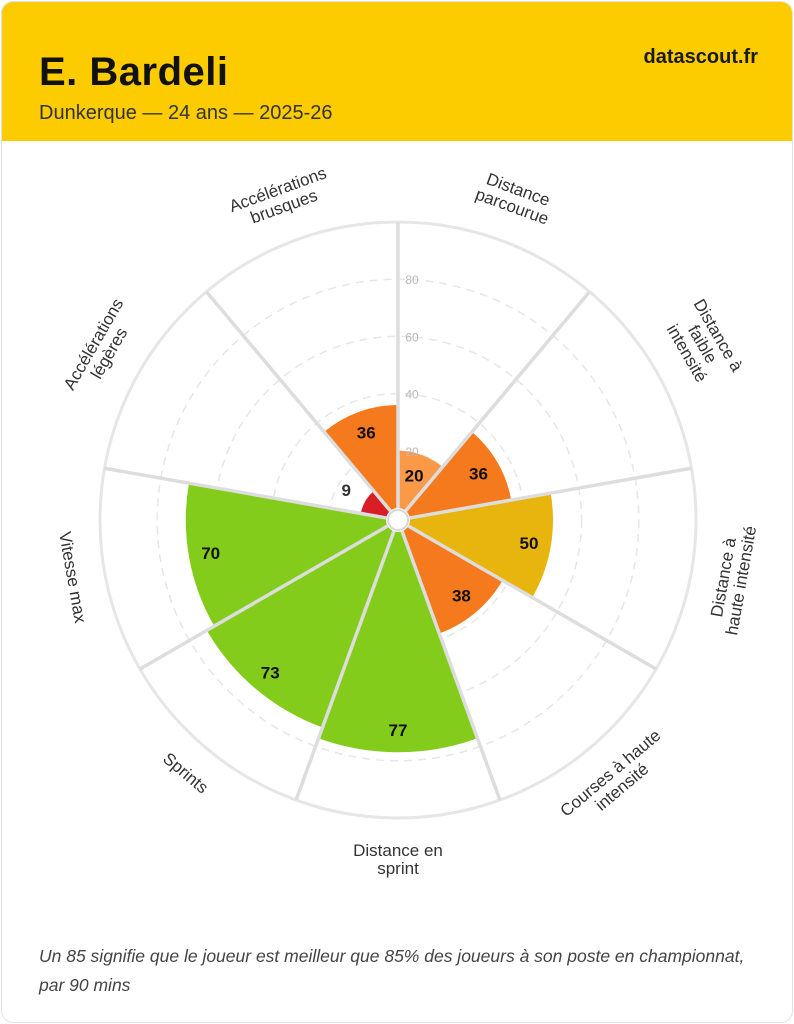 This screenshot has height=1024, width=794. Describe the element at coordinates (134, 72) in the screenshot. I see `player-name: E. Bardeli` at that location.